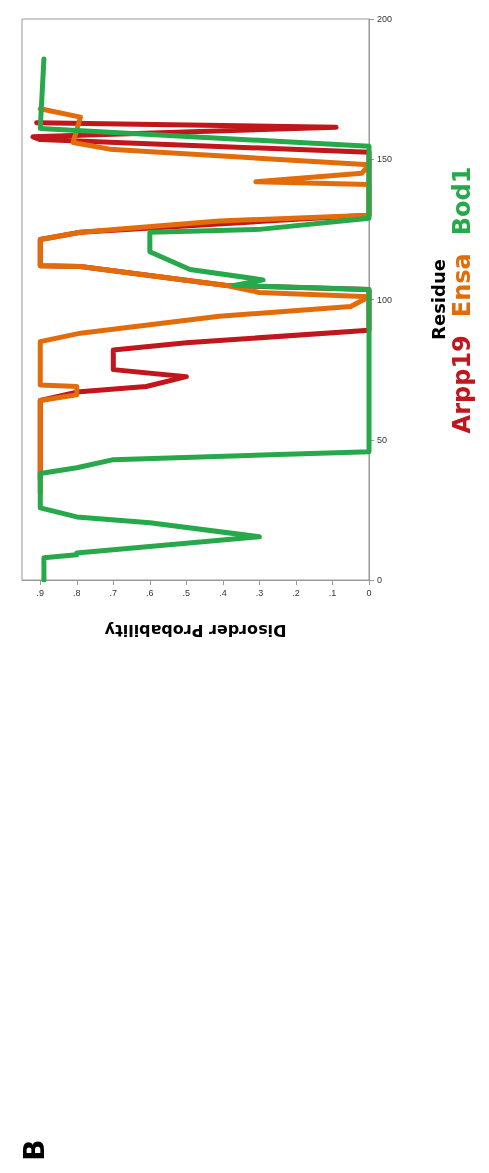 The image size is (489, 1173). I want to click on x-tick-label: .1, so click(332, 592).